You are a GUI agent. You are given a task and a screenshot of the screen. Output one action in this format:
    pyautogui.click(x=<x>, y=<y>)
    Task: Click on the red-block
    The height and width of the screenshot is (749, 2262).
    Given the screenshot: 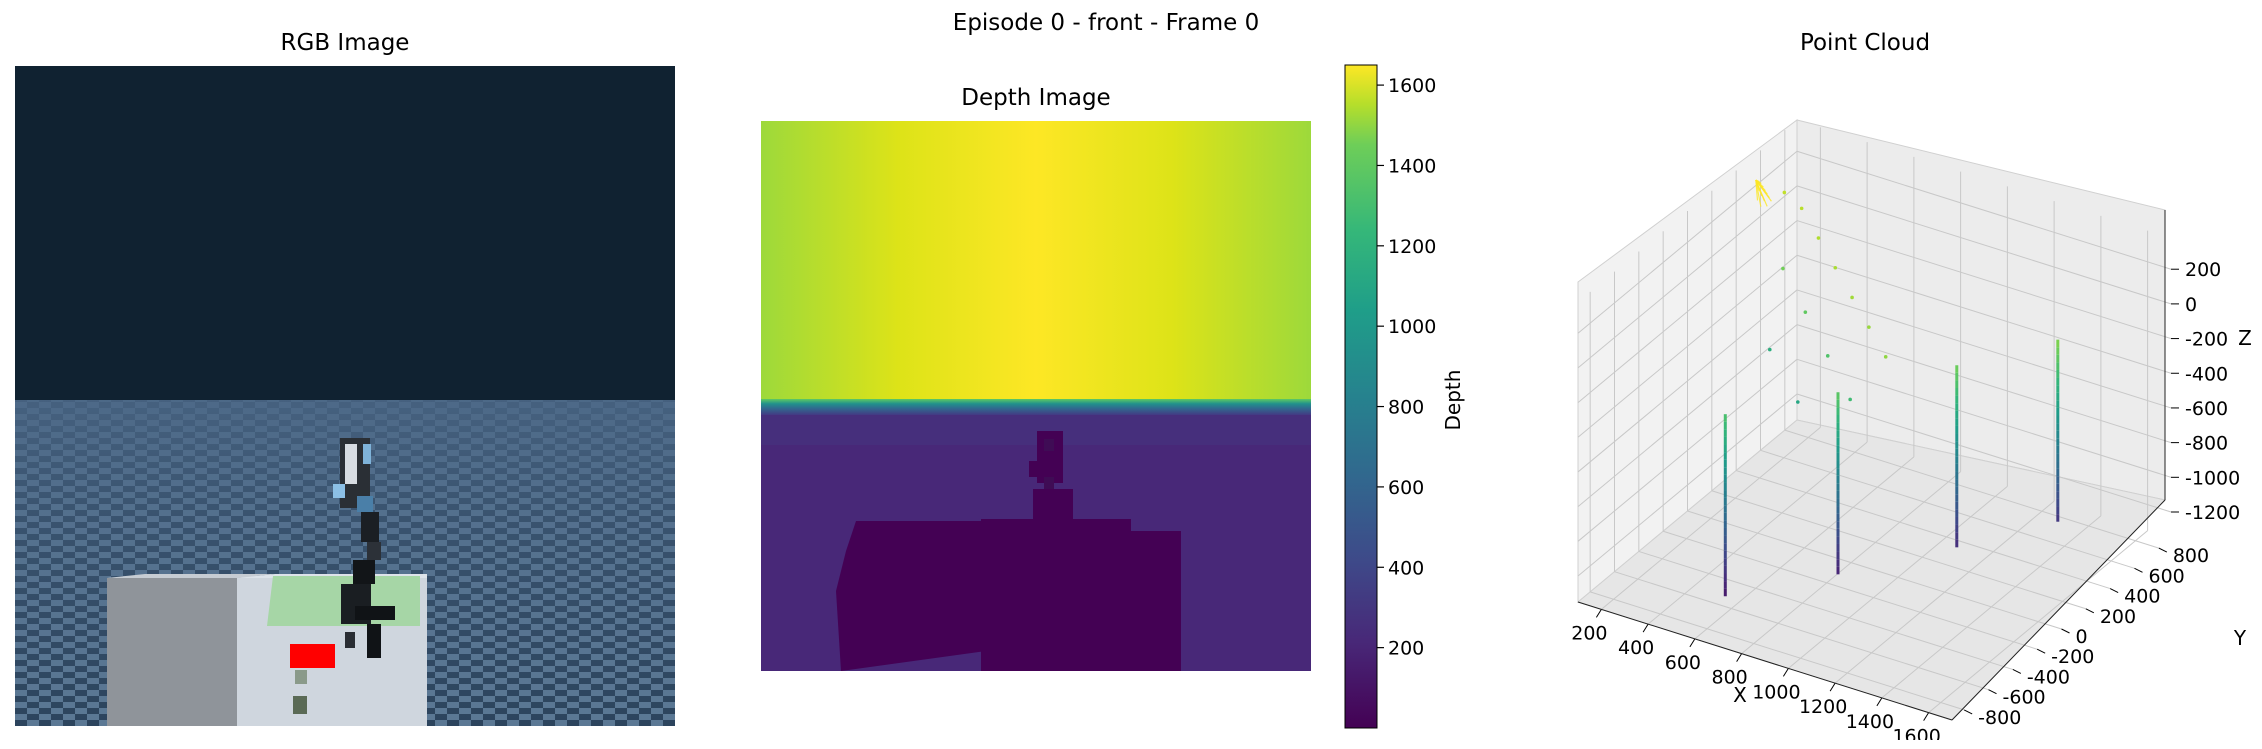 What is the action you would take?
    pyautogui.click(x=312, y=656)
    